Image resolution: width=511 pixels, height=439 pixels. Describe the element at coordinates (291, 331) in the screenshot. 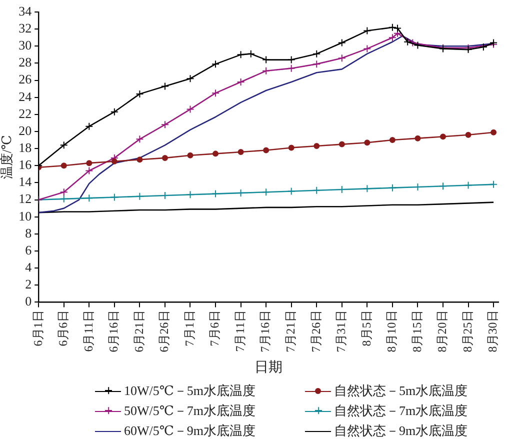

I see `x-tick-label: 7月21日` at that location.